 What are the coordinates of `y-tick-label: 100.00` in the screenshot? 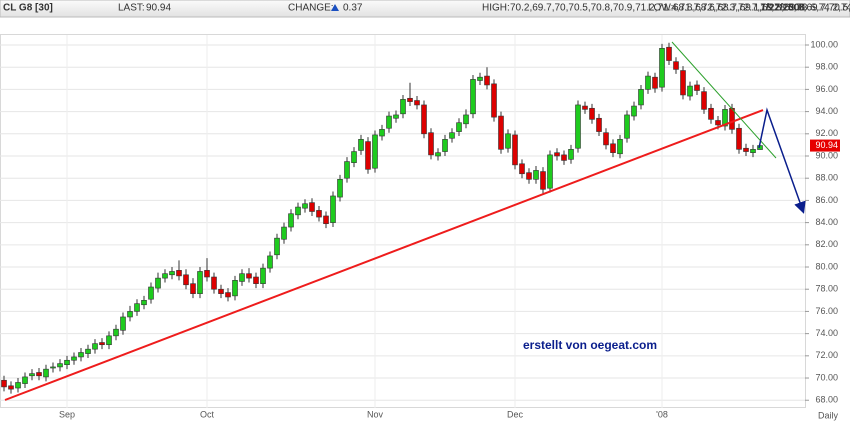 It's located at (824, 44).